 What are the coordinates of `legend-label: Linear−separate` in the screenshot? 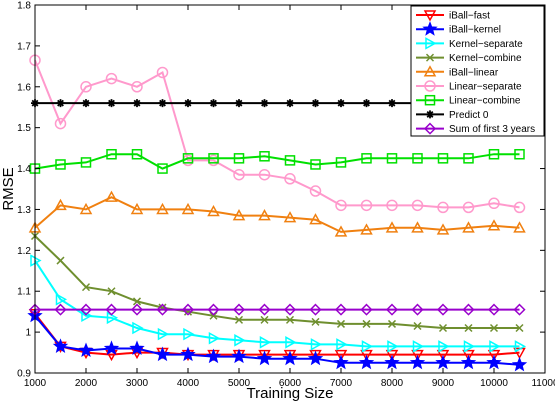 It's located at (485, 87).